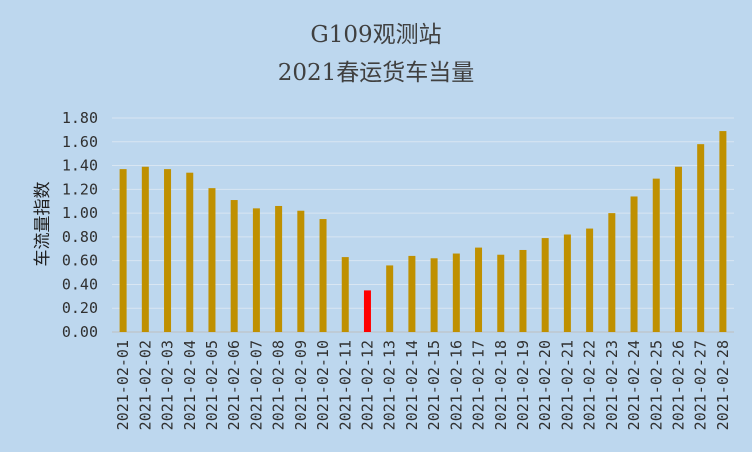 This screenshot has width=752, height=452. I want to click on x-tick-label: 2021-02-25, so click(656, 385).